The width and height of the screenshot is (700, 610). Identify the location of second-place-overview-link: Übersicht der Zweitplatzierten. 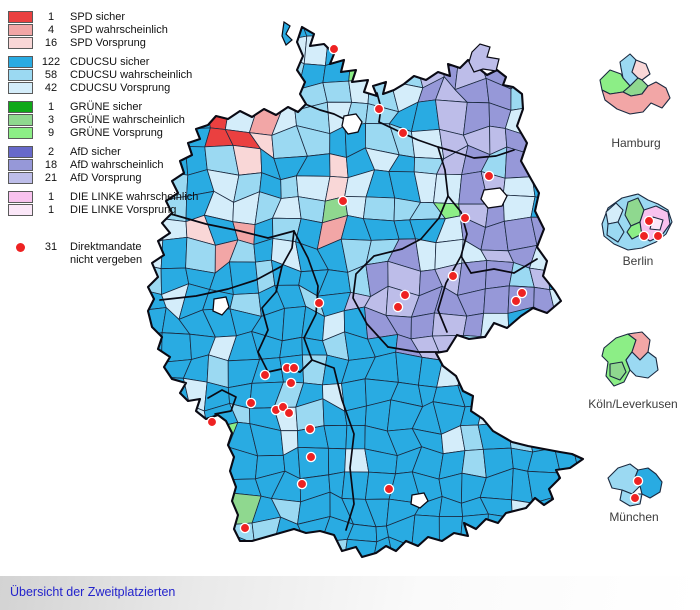
(93, 592).